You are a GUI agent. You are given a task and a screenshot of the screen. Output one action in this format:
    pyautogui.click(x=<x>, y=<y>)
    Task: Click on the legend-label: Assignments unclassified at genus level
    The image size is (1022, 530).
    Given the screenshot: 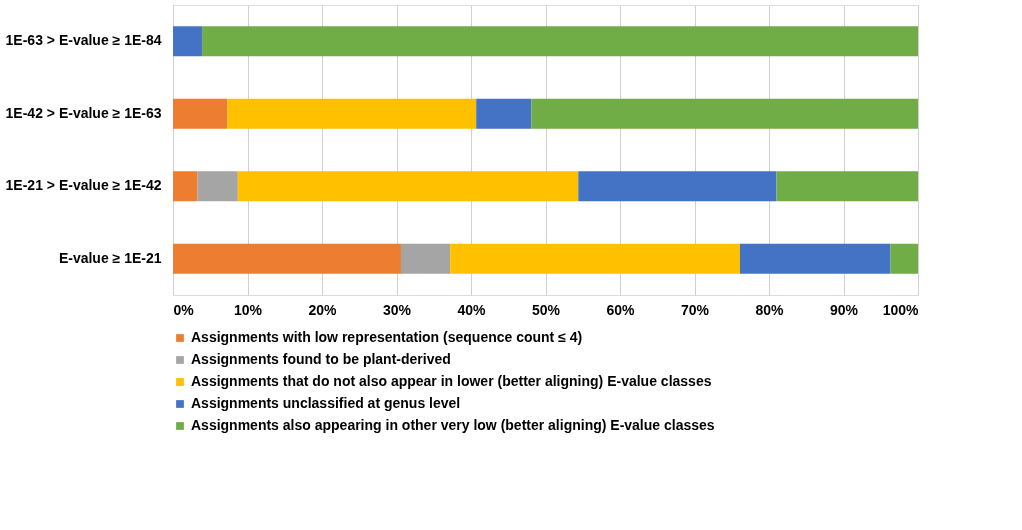 What is the action you would take?
    pyautogui.click(x=326, y=403)
    